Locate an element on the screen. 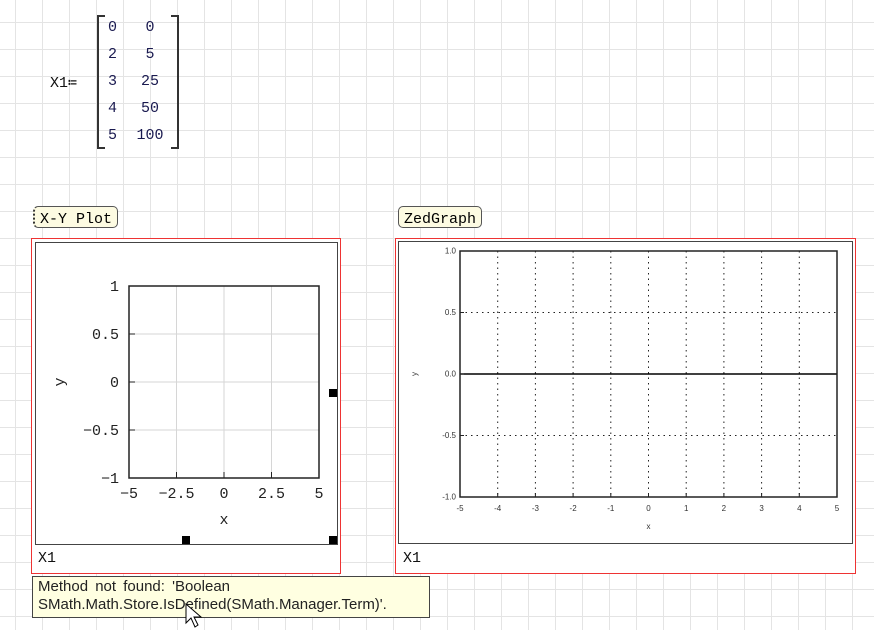 The height and width of the screenshot is (630, 874). x-tick-label: 2.5 is located at coordinates (271, 494).